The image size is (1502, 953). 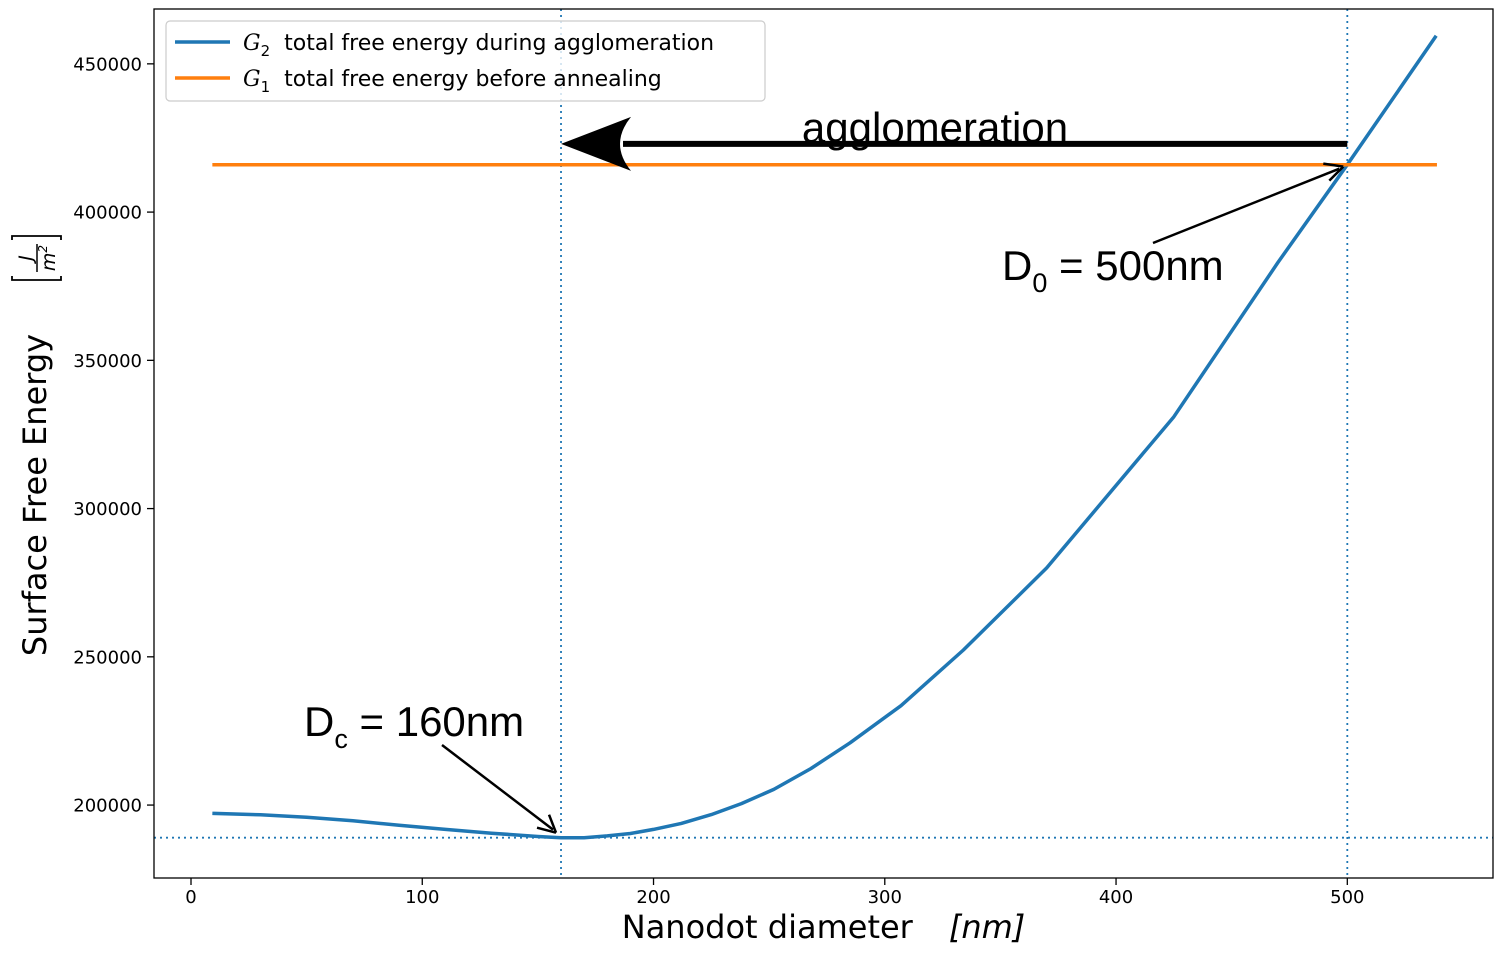 What do you see at coordinates (1347, 897) in the screenshot?
I see `x-tick-label: 500` at bounding box center [1347, 897].